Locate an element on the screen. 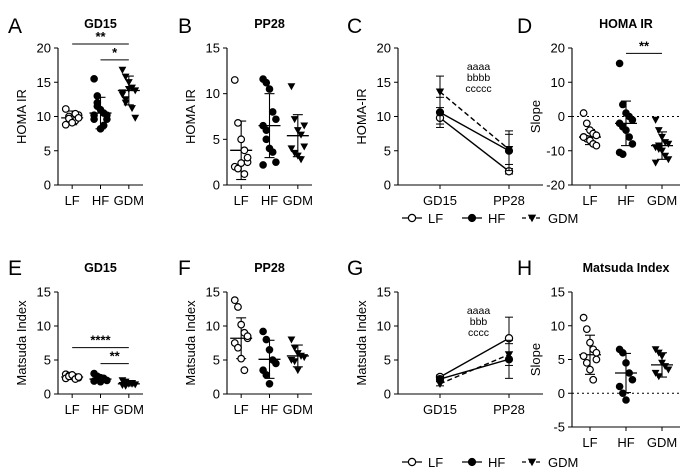 The height and width of the screenshot is (473, 685). y-axis-label: Slope is located at coordinates (535, 359).